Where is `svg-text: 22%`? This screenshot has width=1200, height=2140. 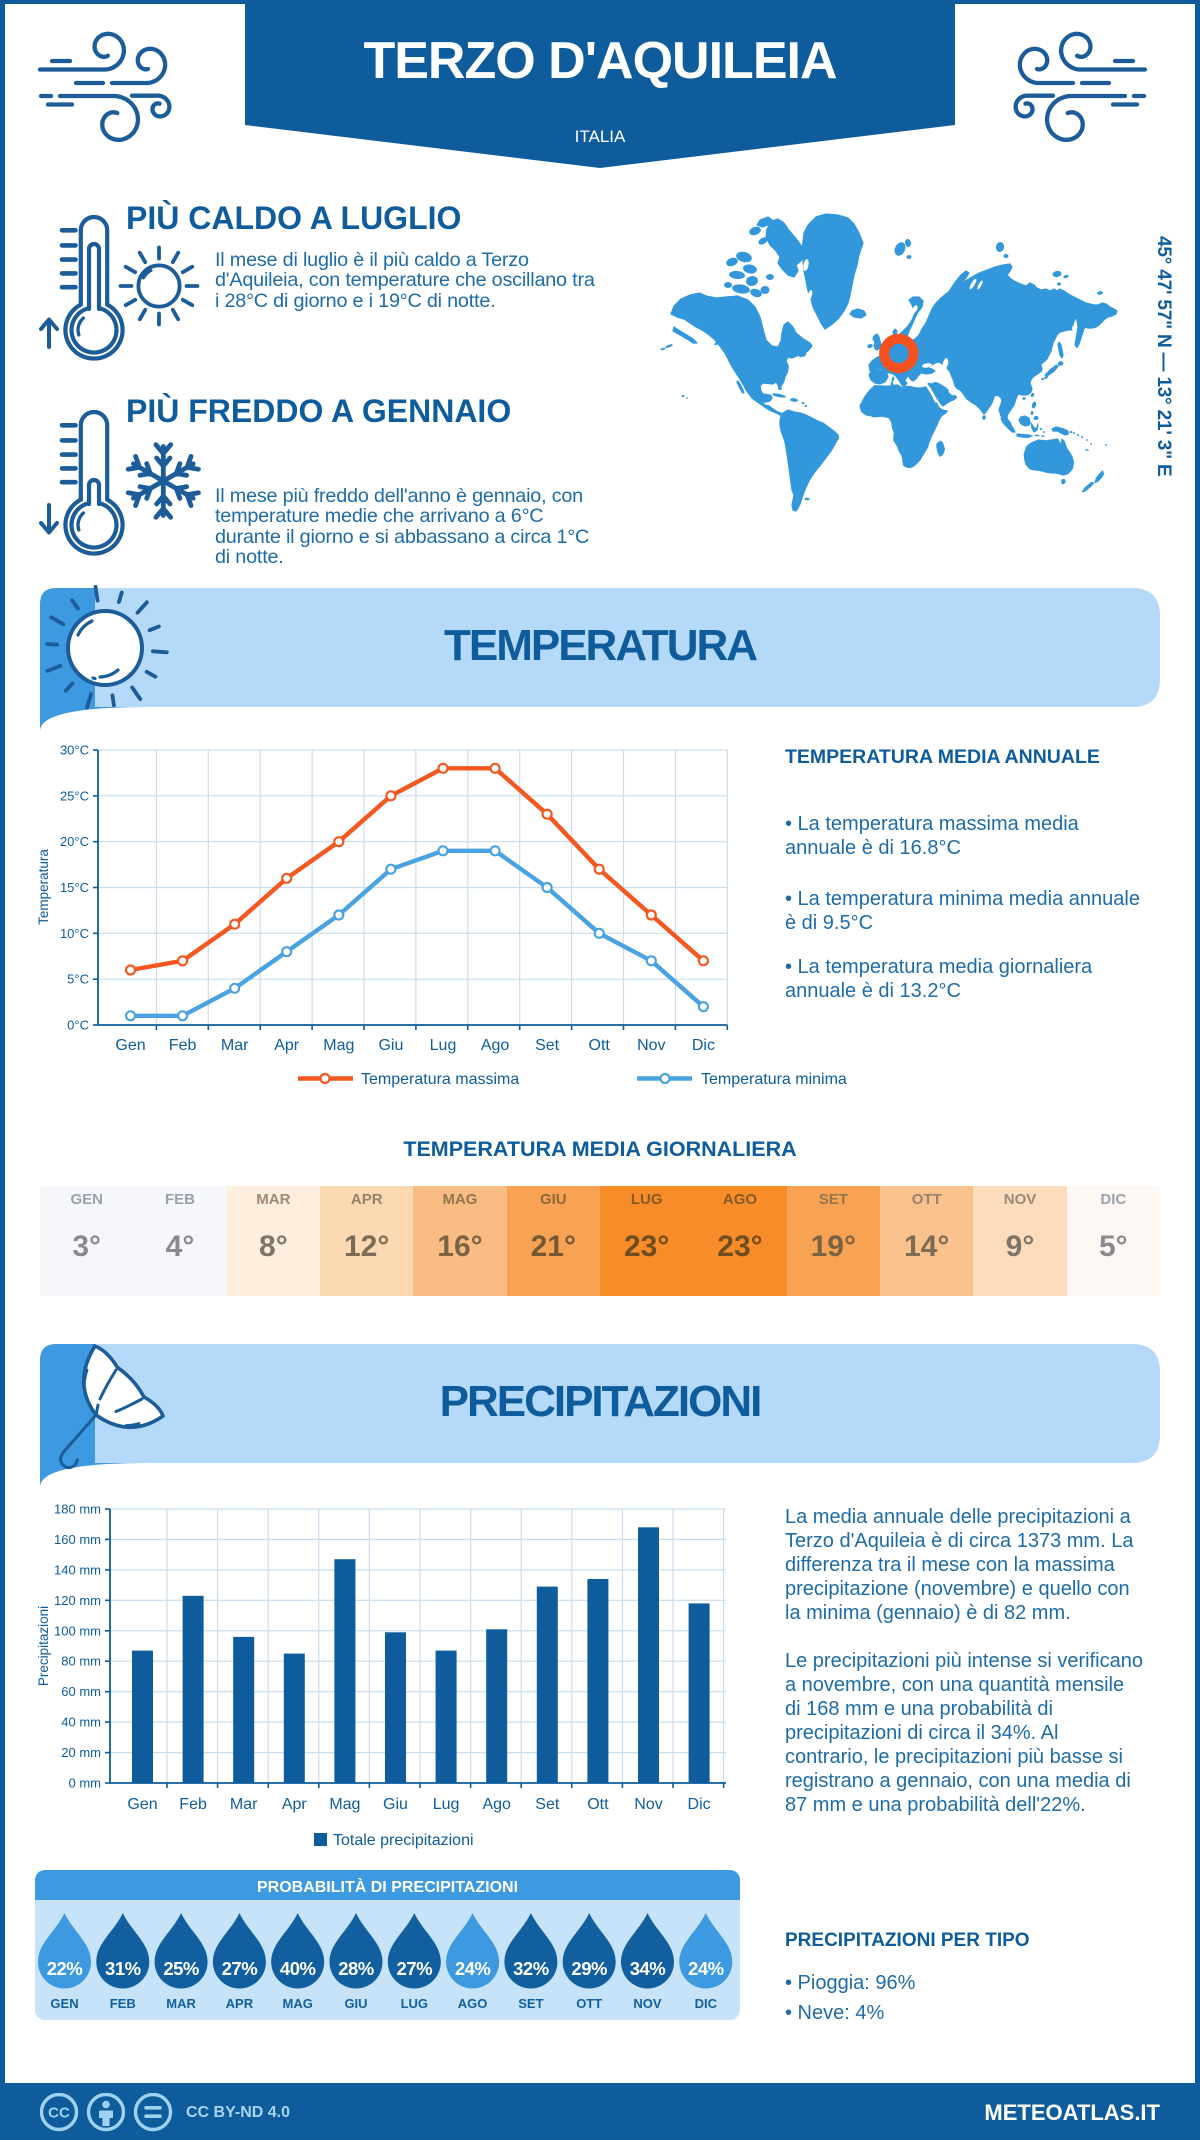 svg-text: 22% is located at coordinates (65, 1968).